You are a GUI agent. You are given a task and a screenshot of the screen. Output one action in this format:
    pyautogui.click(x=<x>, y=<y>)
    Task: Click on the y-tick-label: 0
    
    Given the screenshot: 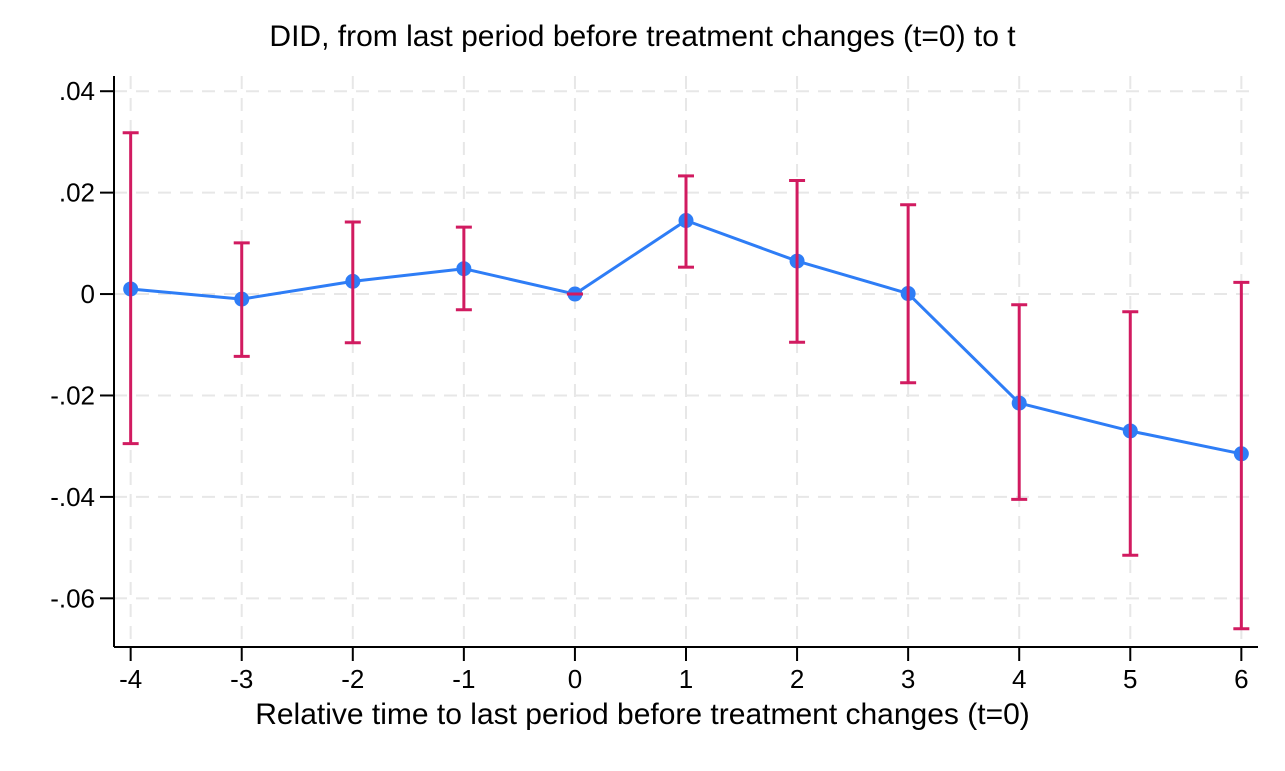 What is the action you would take?
    pyautogui.click(x=88, y=294)
    